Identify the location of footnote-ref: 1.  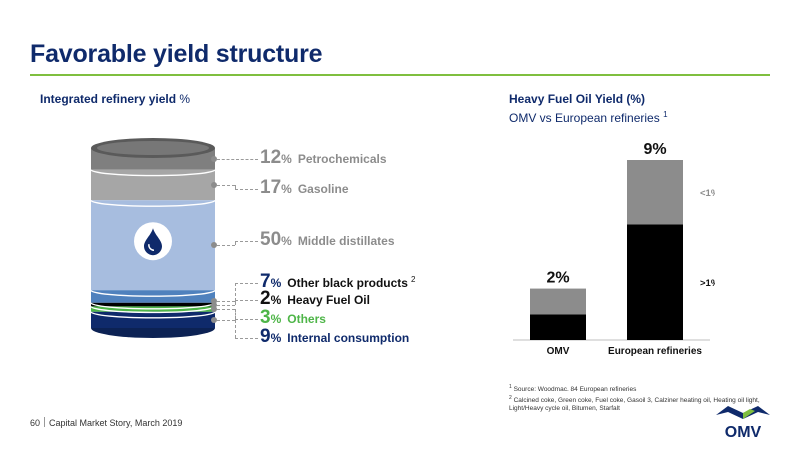
(665, 114).